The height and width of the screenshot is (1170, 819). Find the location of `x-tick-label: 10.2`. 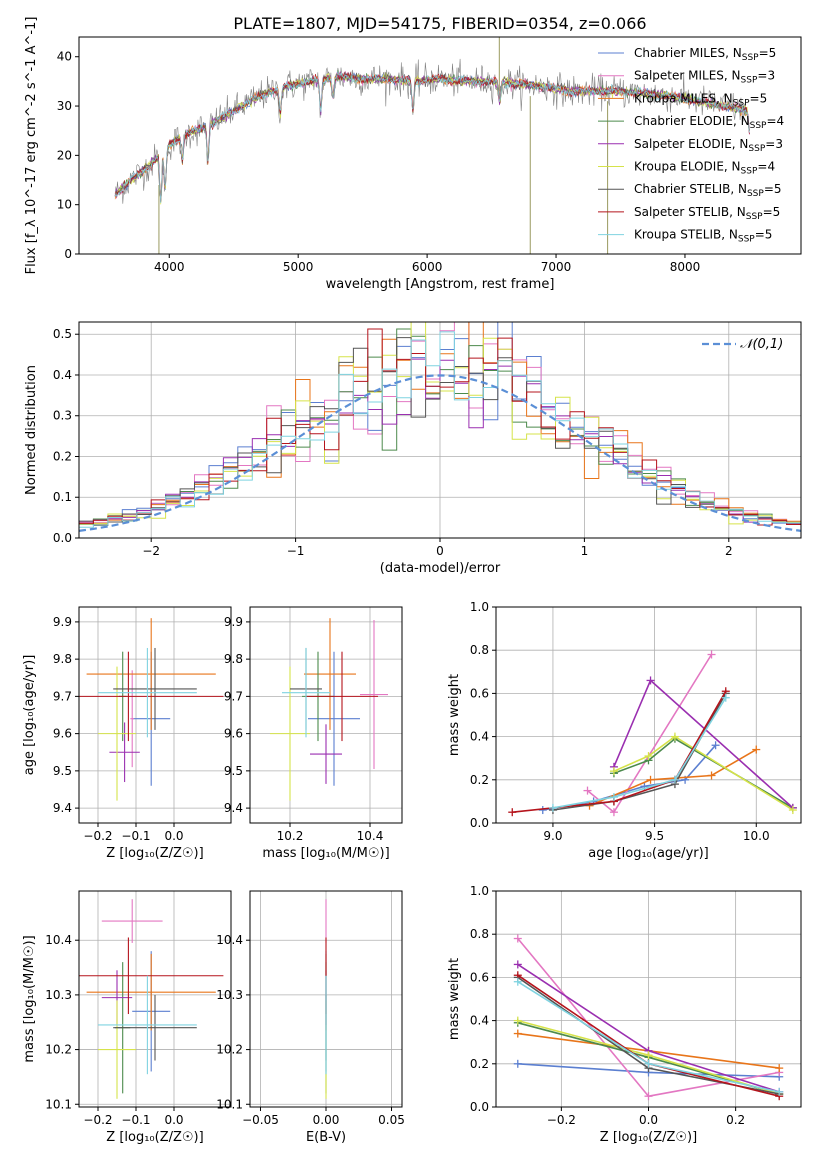

x-tick-label: 10.2 is located at coordinates (290, 836).